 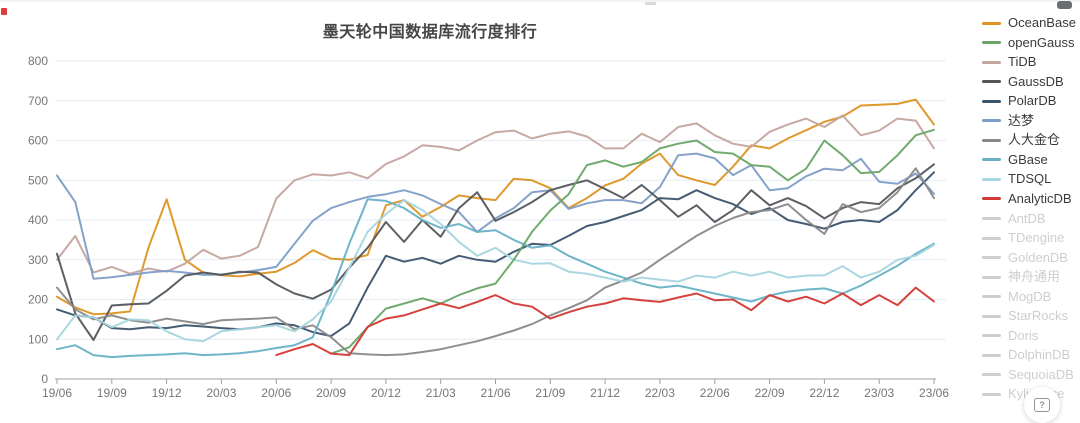 I want to click on legend-item-TDengine: TDengine, so click(x=1023, y=238).